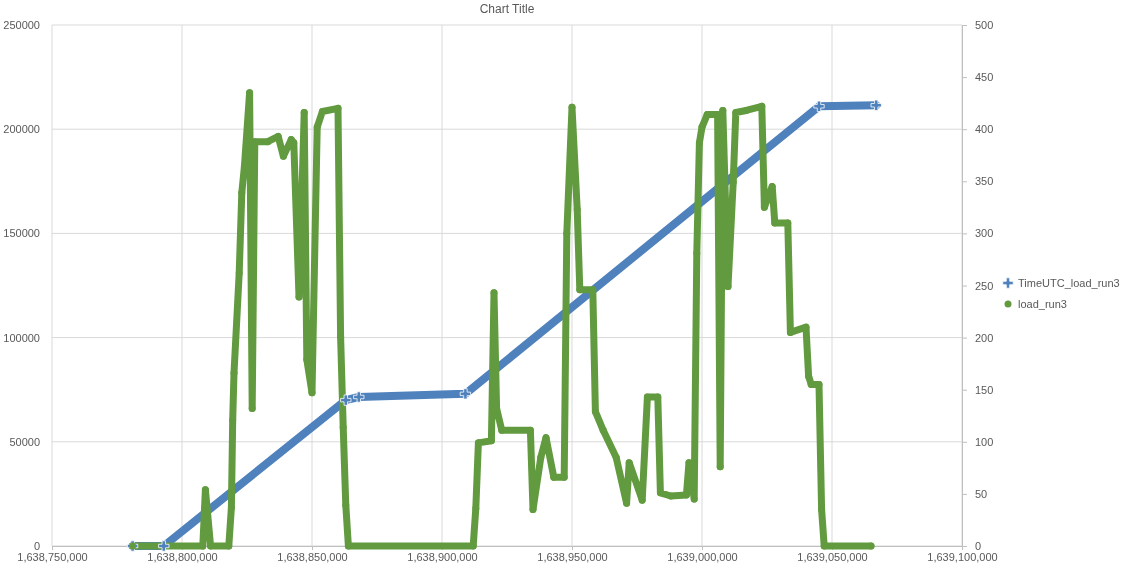  What do you see at coordinates (984, 337) in the screenshot?
I see `y2-tick-label: 200` at bounding box center [984, 337].